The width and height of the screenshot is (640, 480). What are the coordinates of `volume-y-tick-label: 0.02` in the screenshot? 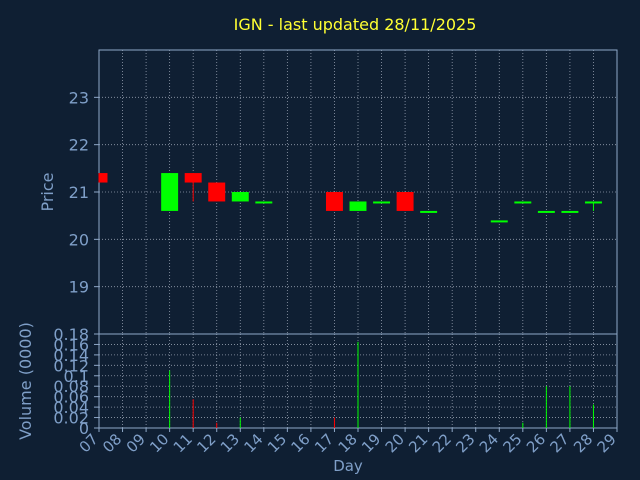 It's located at (71, 418).